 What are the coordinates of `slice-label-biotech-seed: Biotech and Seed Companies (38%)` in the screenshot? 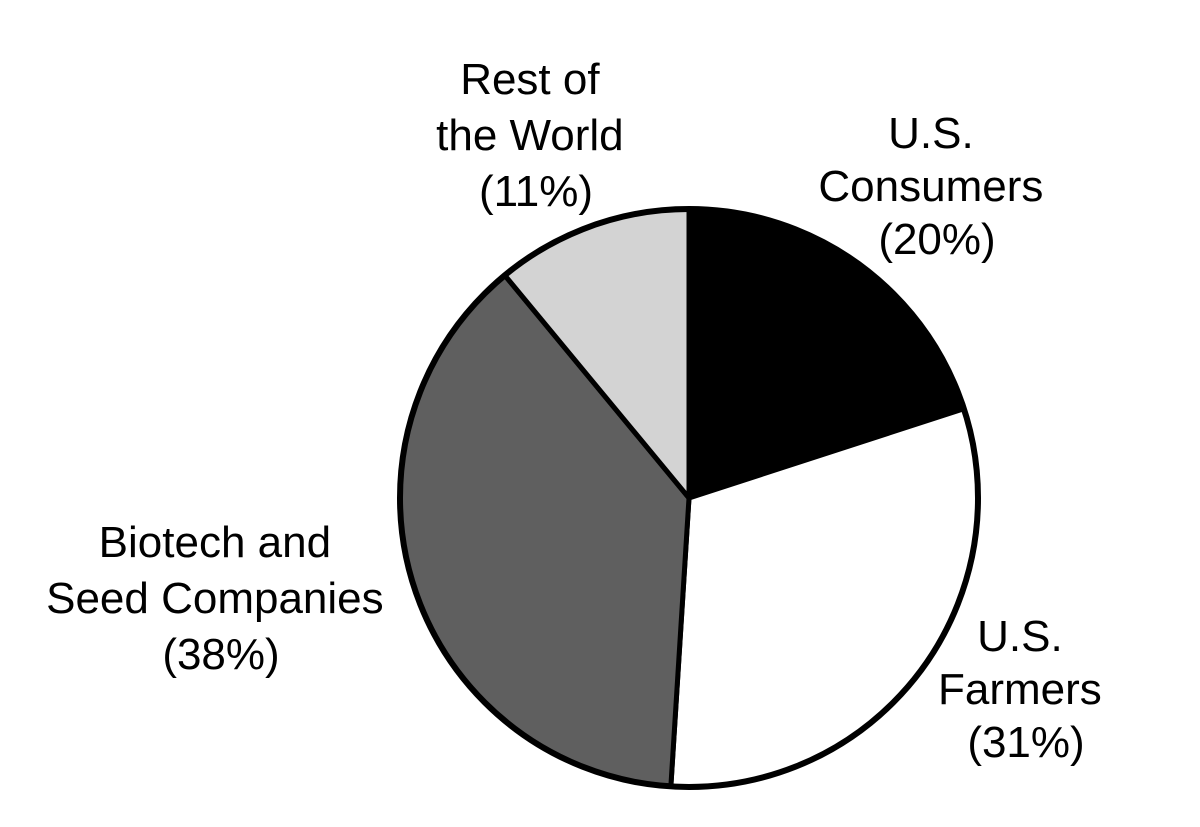 It's located at (221, 598).